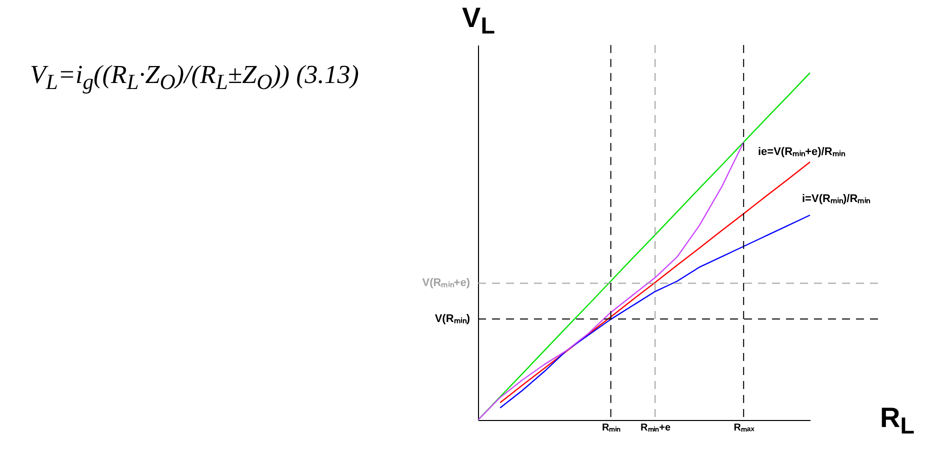 The width and height of the screenshot is (940, 450). What do you see at coordinates (801, 151) in the screenshot?
I see `annotation: ie=V(Rₘᵢₙ+e)/Rₘᵢₙ` at bounding box center [801, 151].